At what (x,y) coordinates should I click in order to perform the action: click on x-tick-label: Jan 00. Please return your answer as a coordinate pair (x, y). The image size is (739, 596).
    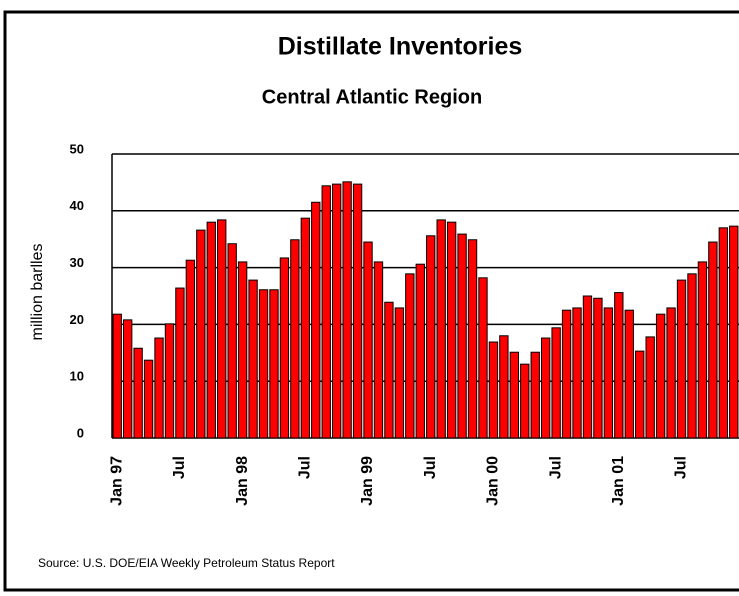
    Looking at the image, I should click on (493, 481).